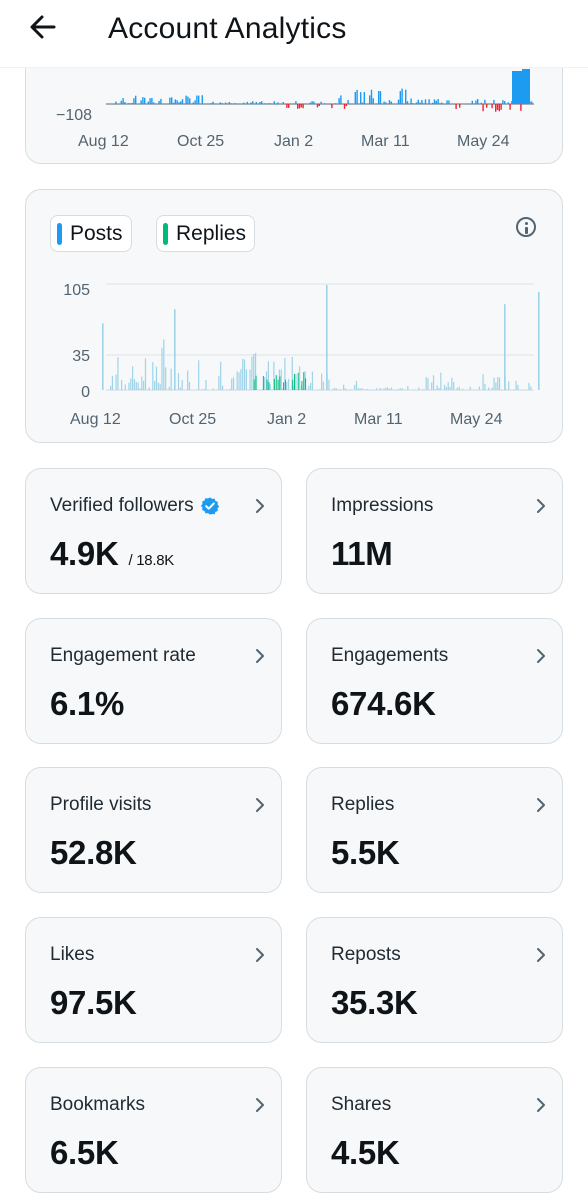 The image size is (588, 1200). What do you see at coordinates (434, 681) in the screenshot?
I see `metric-engagements: Engagements 674.6K` at bounding box center [434, 681].